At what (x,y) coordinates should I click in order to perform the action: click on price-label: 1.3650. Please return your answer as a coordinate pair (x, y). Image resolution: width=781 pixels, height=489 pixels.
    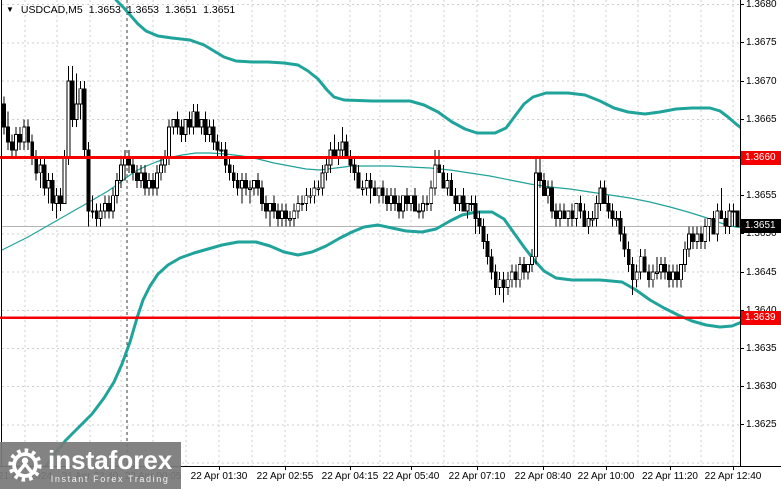
    Looking at the image, I should click on (761, 234).